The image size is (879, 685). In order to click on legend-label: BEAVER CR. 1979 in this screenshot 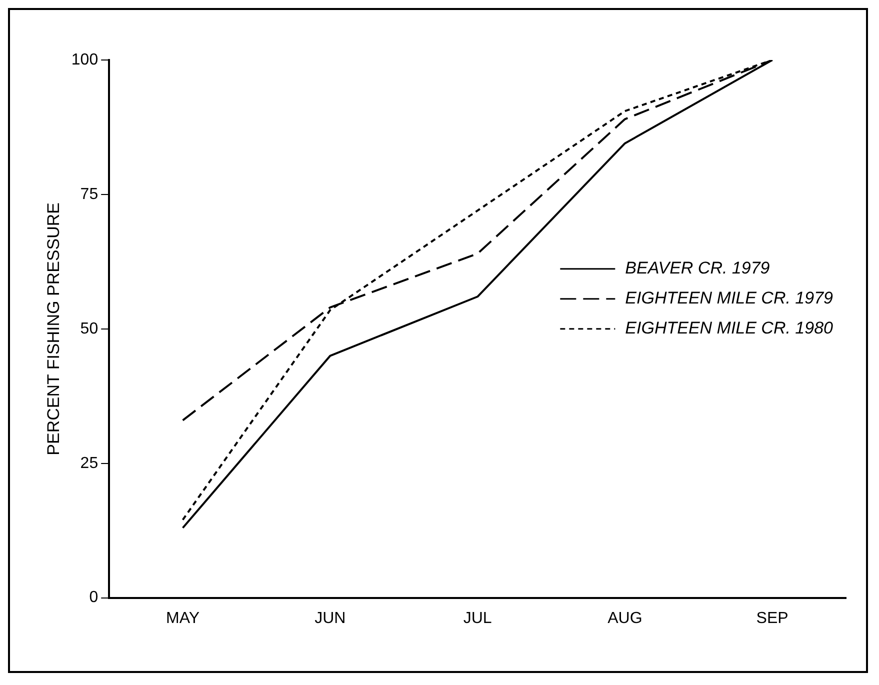, I will do `click(697, 268)`.